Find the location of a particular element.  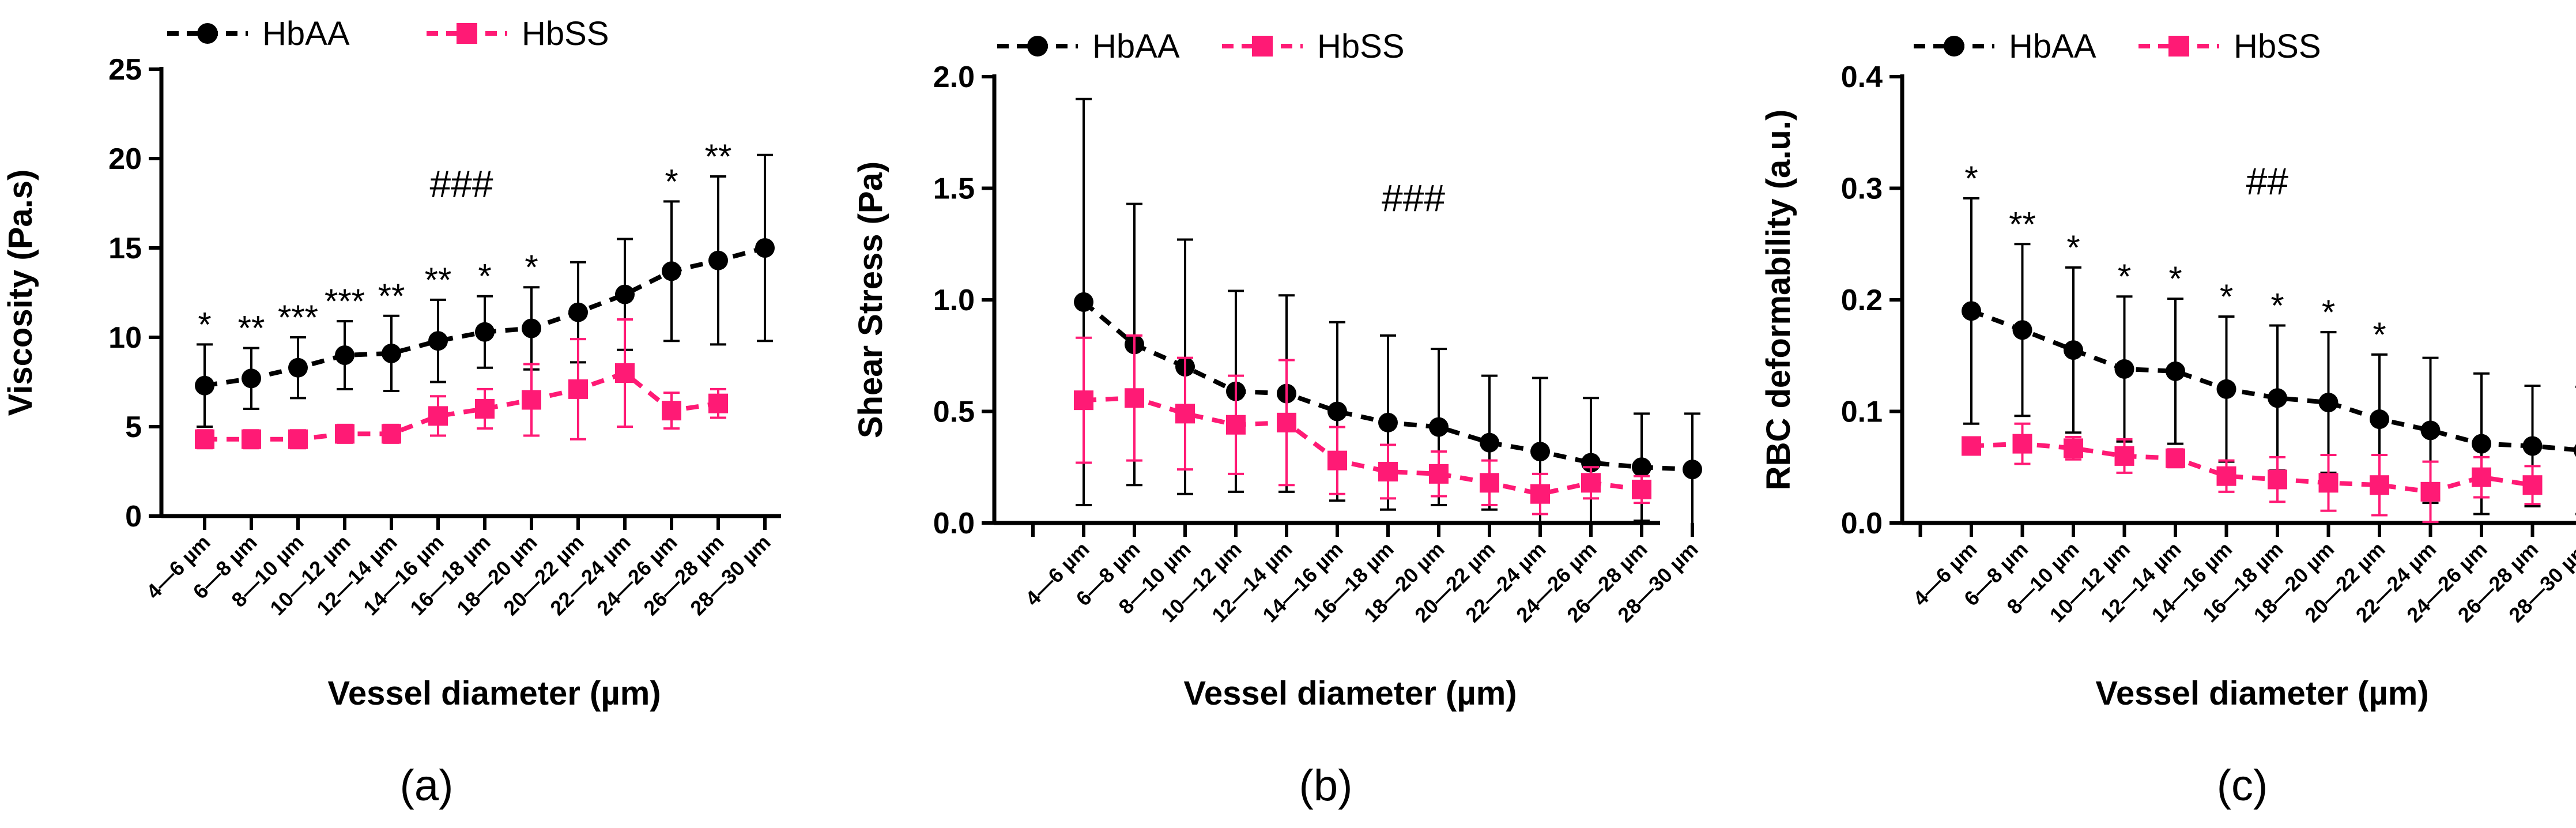

legend-label: HbAA is located at coordinates (2052, 46).